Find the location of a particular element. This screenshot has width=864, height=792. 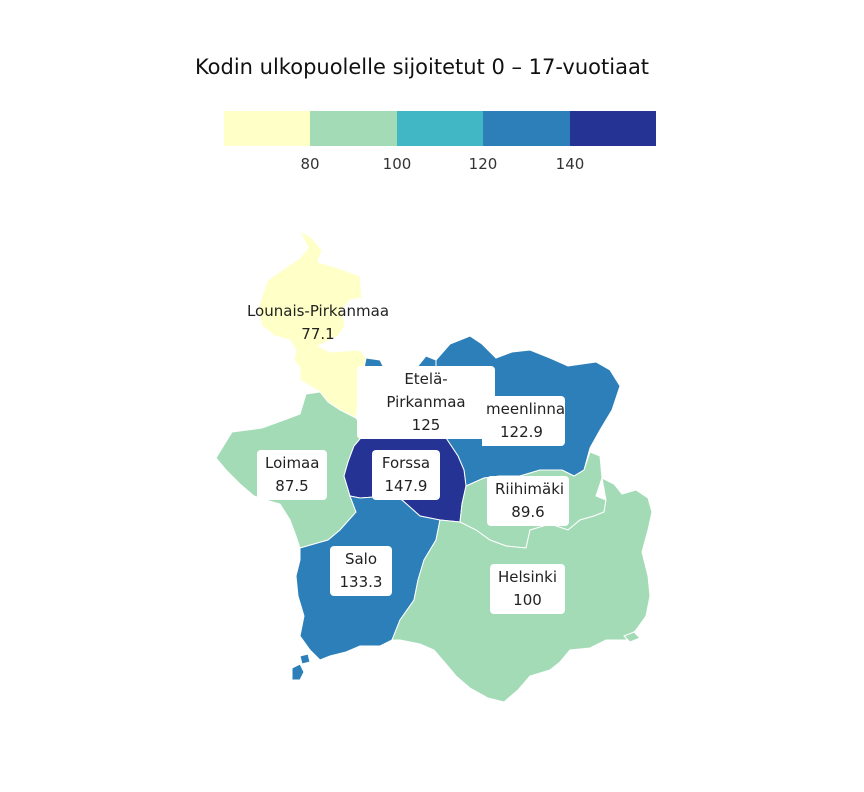

region-value: 87.5 is located at coordinates (292, 486).